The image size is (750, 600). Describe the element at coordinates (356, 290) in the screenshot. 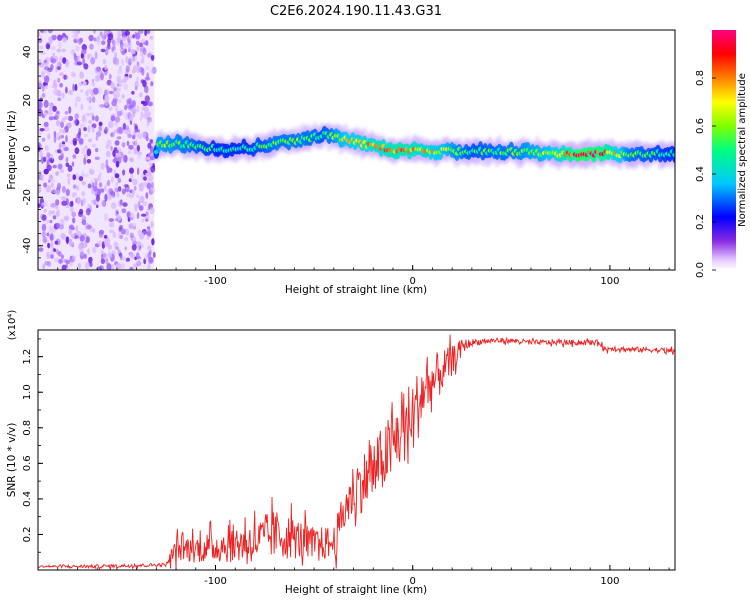

I see `spectrogram-x-label: Height of straight line (km)` at that location.